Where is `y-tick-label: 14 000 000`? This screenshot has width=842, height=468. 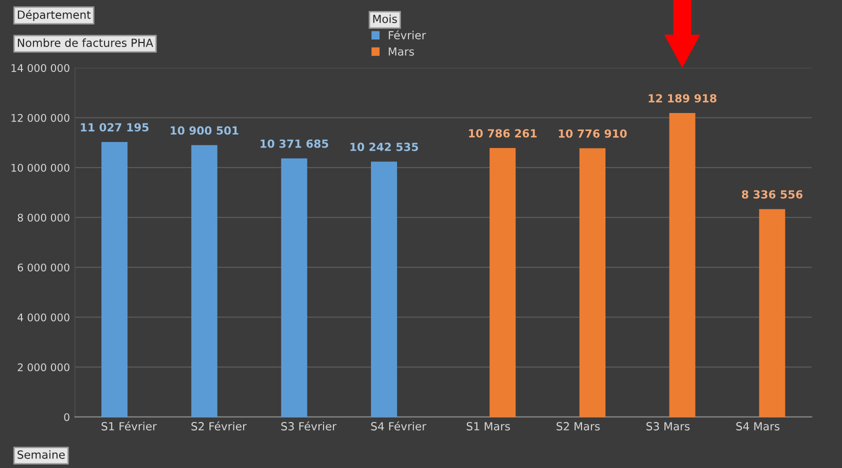
y-tick-label: 14 000 000 is located at coordinates (41, 68).